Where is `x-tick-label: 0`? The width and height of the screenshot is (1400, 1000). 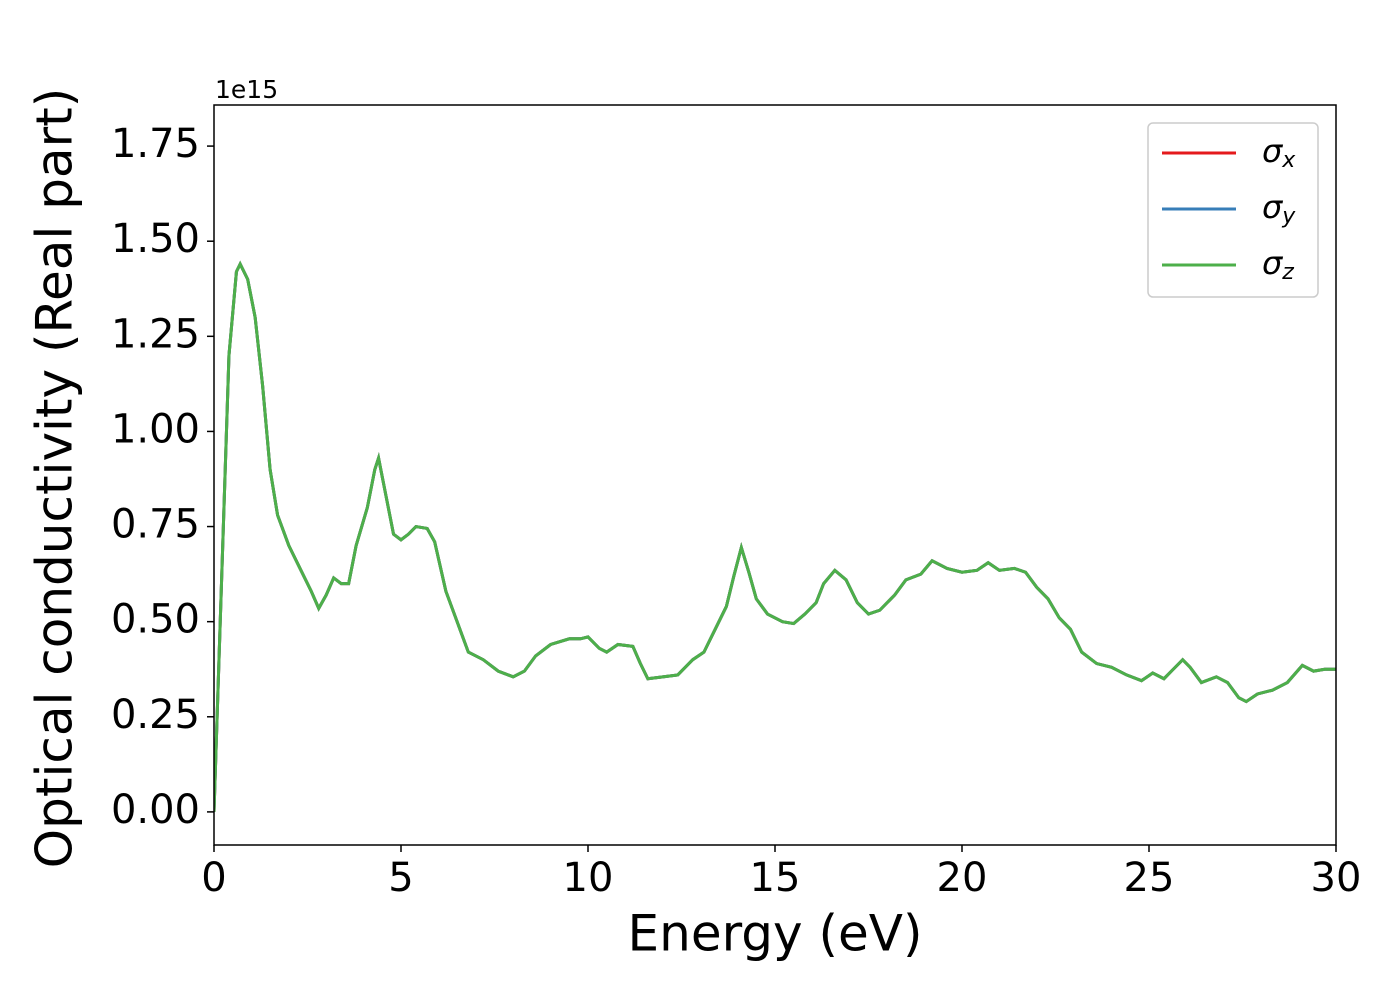 x-tick-label: 0 is located at coordinates (213, 878).